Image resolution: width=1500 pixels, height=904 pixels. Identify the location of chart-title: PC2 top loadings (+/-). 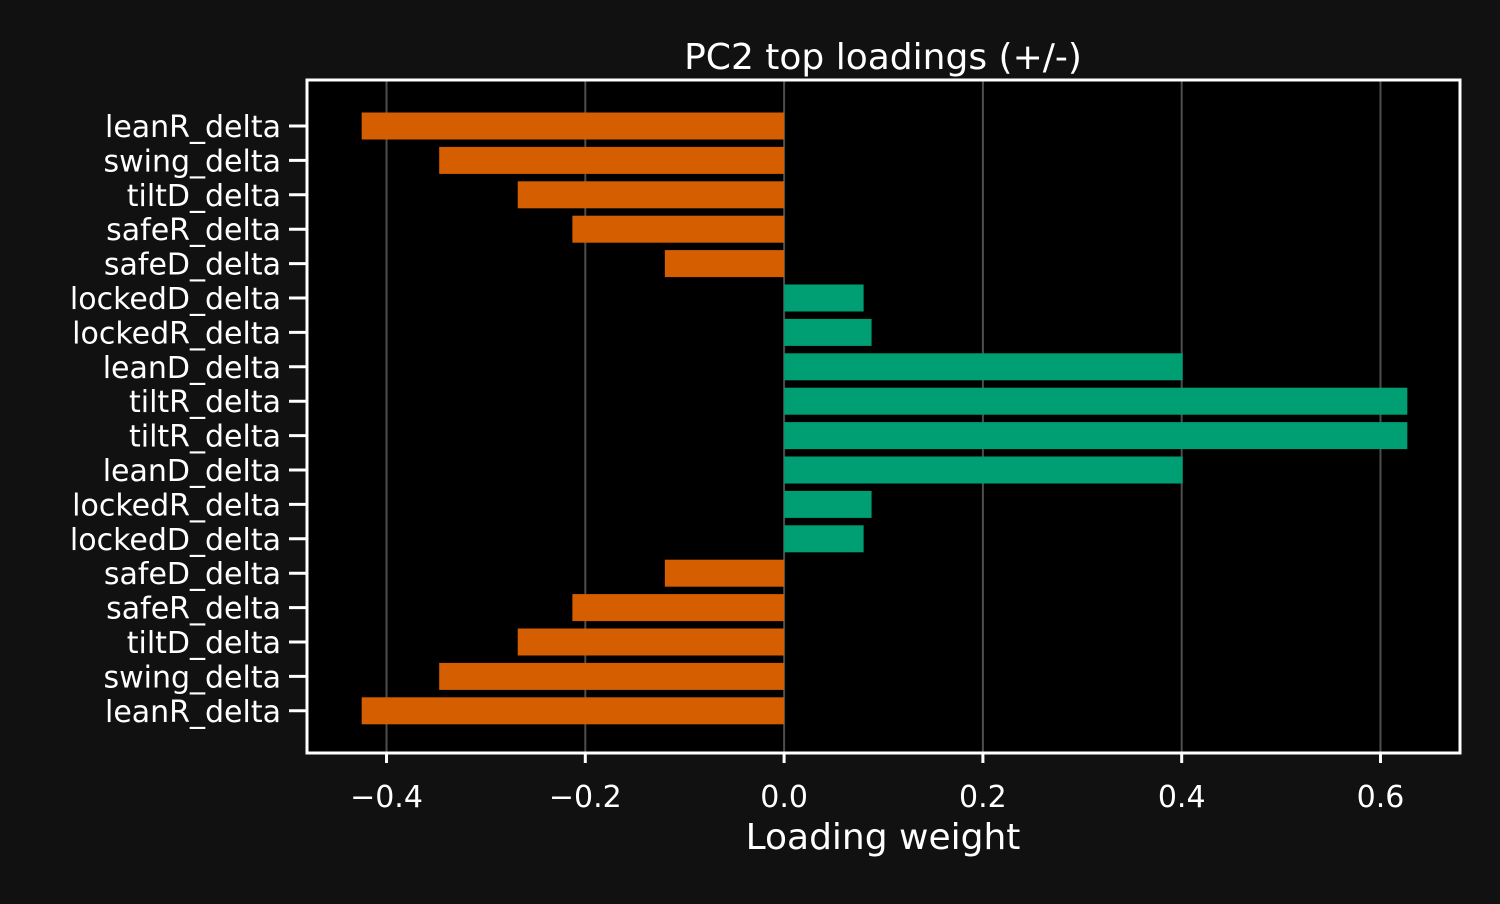
(883, 57).